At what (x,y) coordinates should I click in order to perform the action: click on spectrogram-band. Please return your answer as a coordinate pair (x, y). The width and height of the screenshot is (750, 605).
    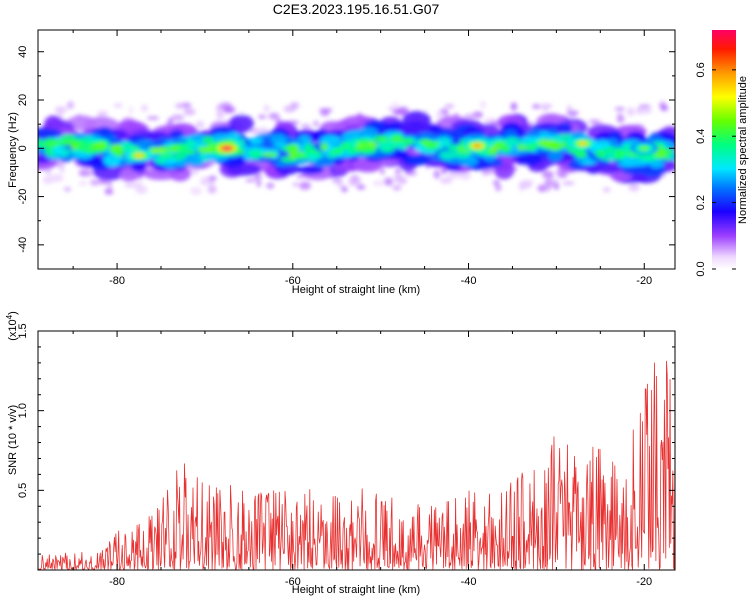
    Looking at the image, I should click on (356, 148).